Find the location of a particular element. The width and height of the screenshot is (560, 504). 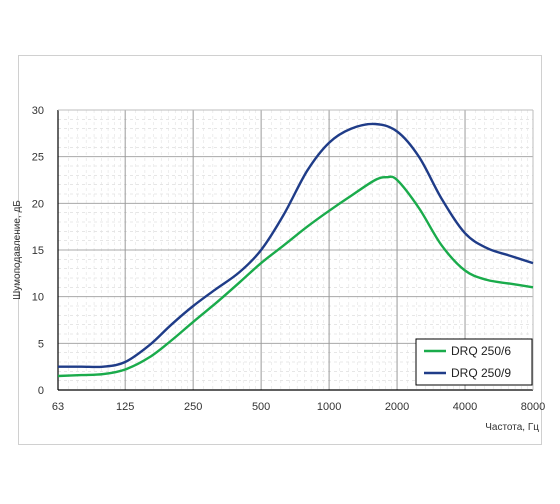

y-tick-labels: 0 5 10 15 20 25 30 is located at coordinates (38, 251).